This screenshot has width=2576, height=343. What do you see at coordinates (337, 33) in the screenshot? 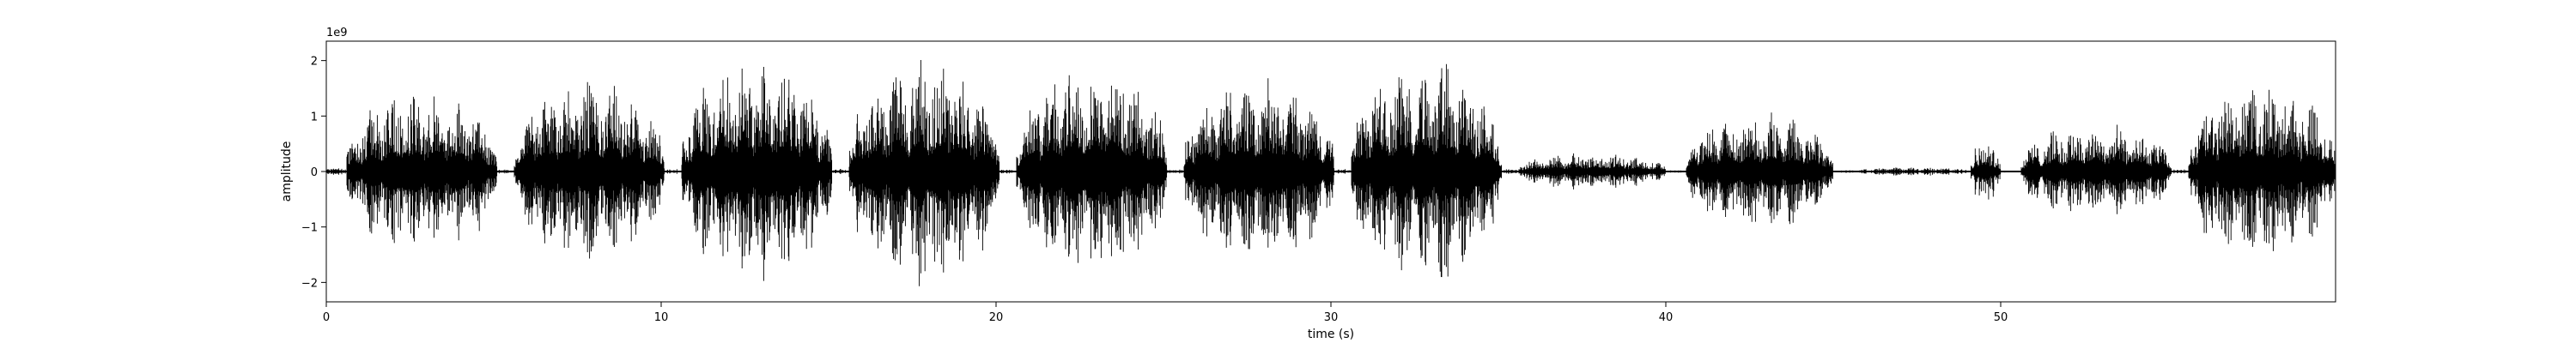
I see `y-offset-text: 1e9` at bounding box center [337, 33].